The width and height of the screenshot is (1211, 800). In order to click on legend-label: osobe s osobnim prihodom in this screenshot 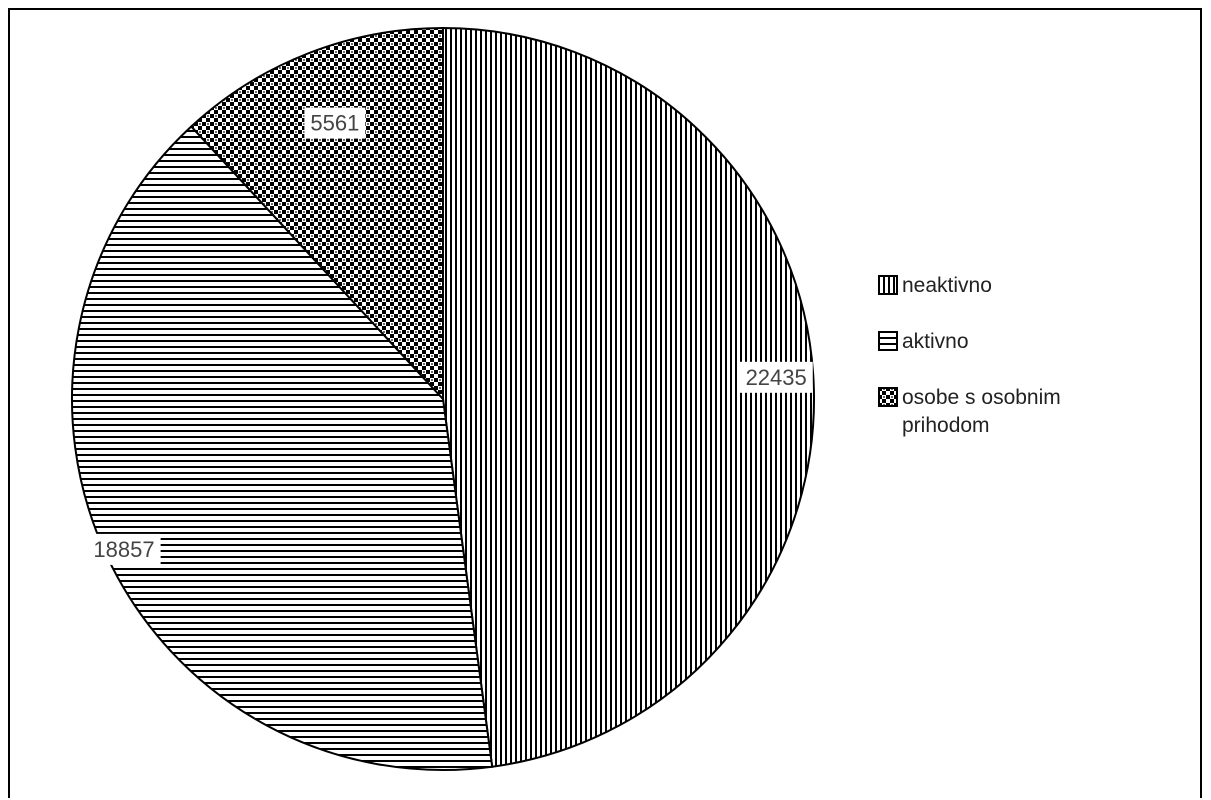, I will do `click(981, 411)`.